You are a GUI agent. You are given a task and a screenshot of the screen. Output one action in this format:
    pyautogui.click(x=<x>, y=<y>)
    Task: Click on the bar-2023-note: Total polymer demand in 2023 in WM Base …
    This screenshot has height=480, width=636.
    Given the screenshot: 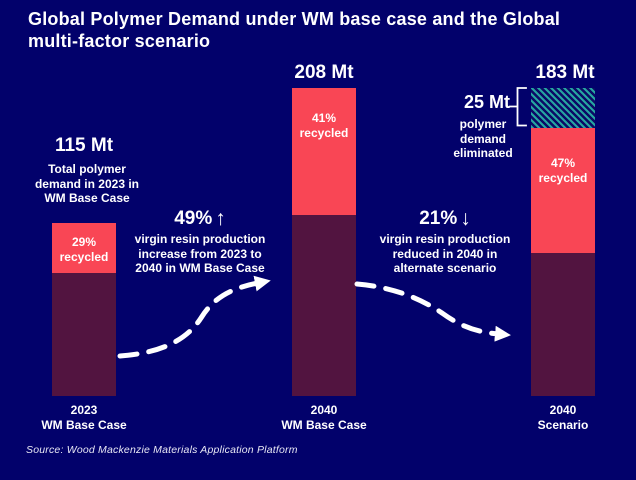 What is the action you would take?
    pyautogui.click(x=87, y=183)
    